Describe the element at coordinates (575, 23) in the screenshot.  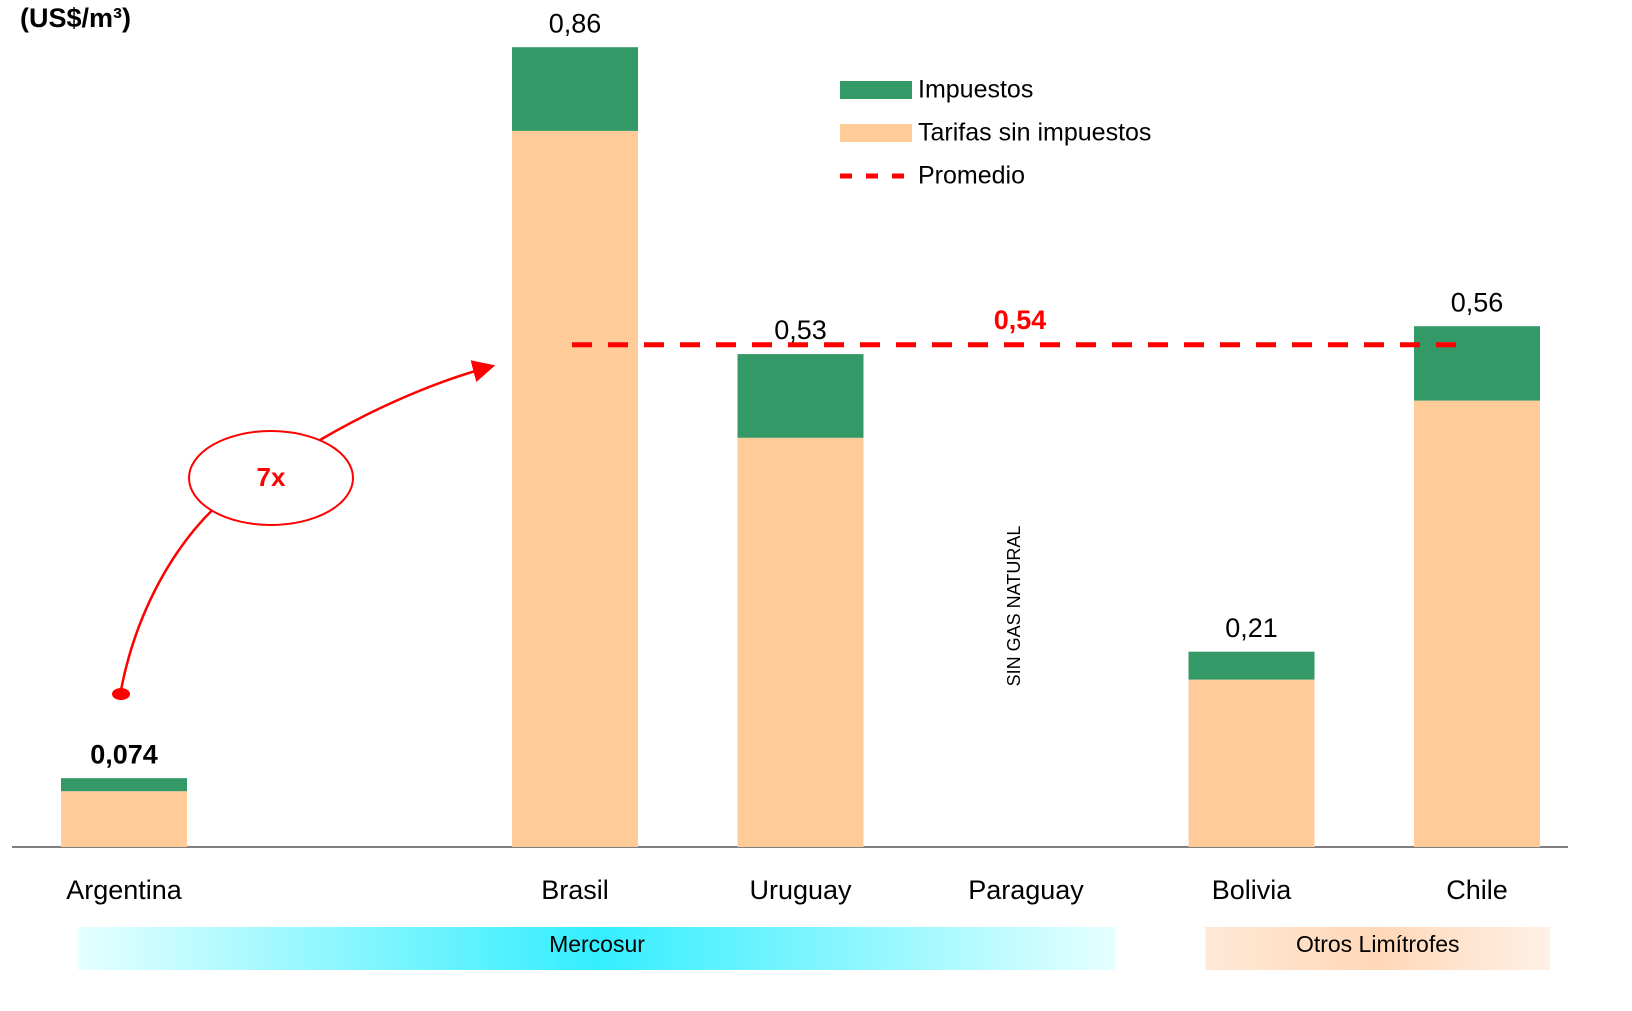
I see `total-label: 0,86` at that location.